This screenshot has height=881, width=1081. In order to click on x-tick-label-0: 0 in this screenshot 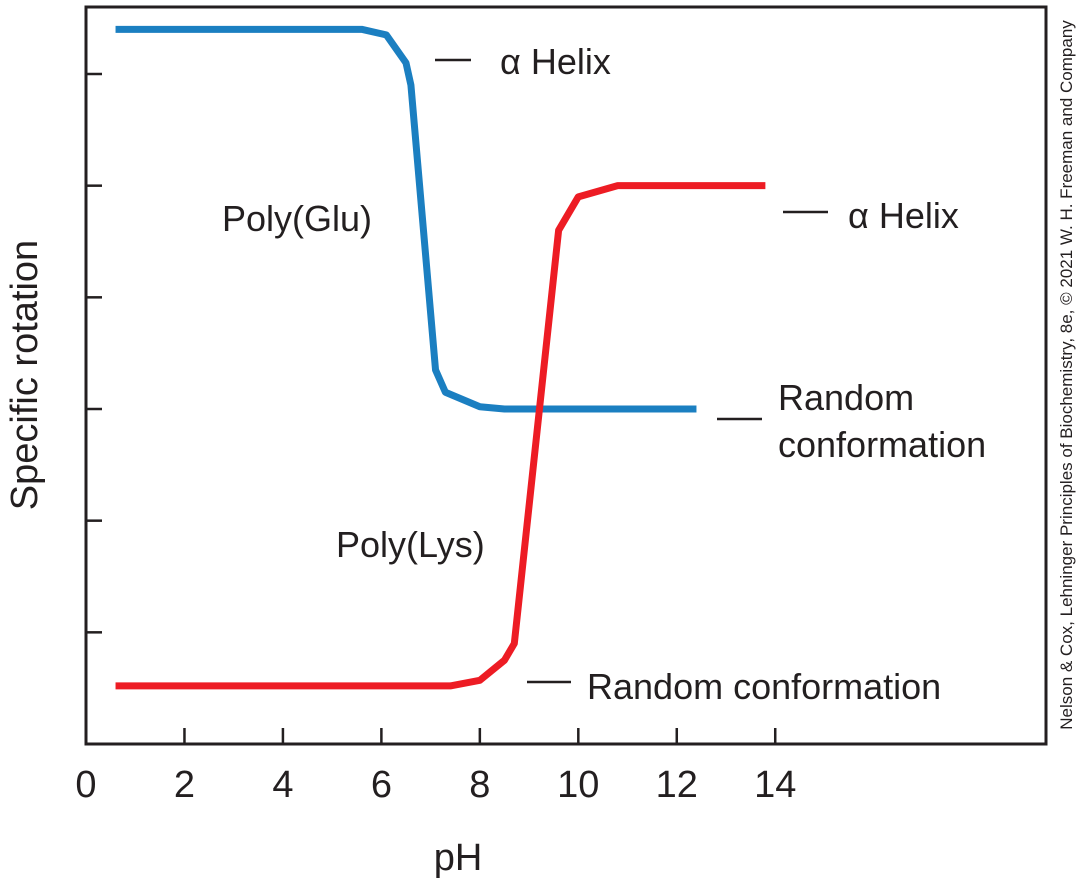, I will do `click(85, 785)`.